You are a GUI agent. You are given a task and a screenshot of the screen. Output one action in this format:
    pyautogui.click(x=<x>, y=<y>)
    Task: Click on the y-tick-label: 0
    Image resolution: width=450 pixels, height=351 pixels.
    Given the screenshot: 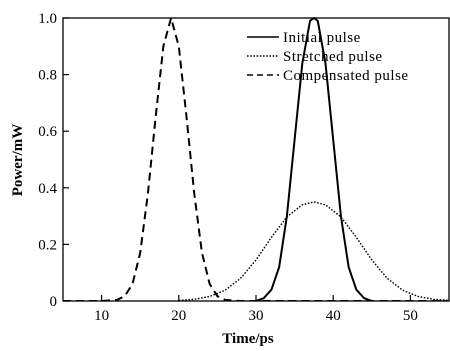 What is the action you would take?
    pyautogui.click(x=54, y=302)
    